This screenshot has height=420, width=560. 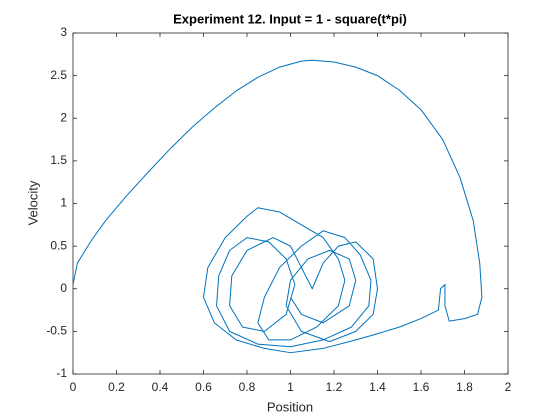 I want to click on y-tick-label: 3, so click(x=63, y=32).